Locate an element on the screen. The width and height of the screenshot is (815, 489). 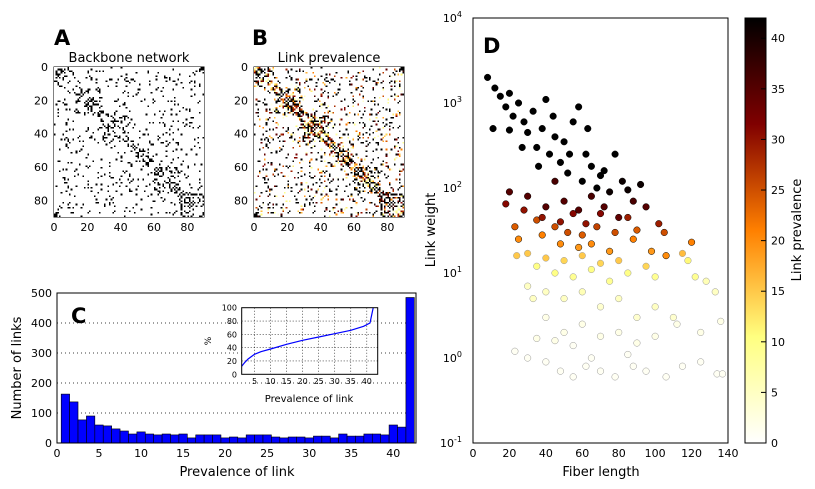
panel-c-xtick-label: 15 is located at coordinates (183, 453).